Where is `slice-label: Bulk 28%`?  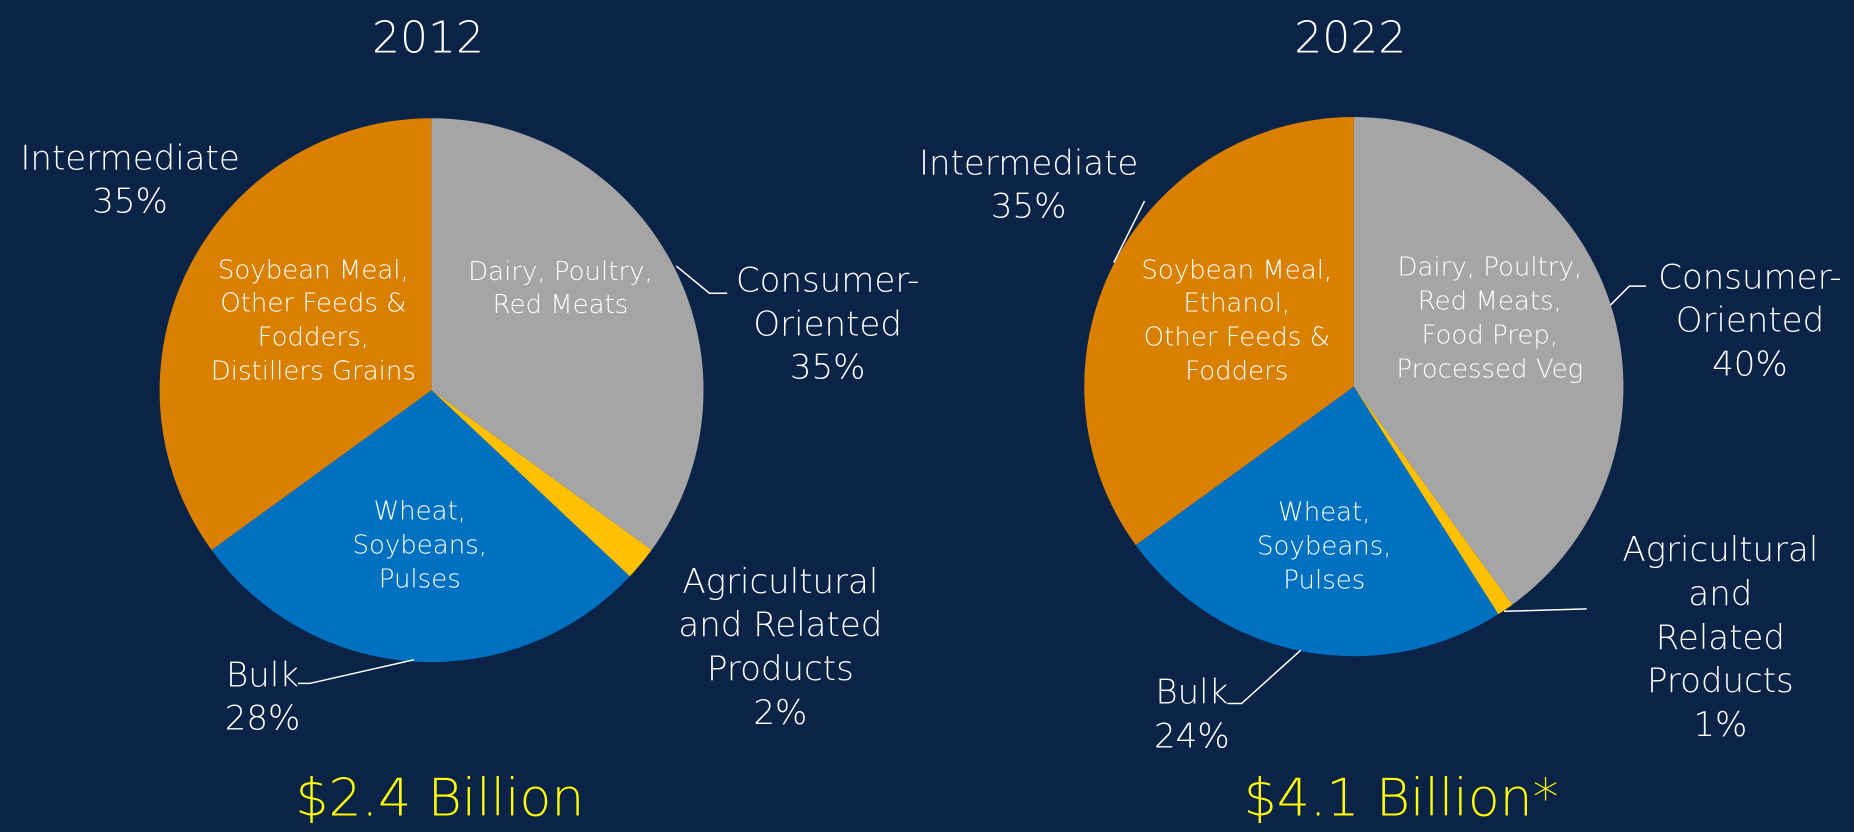
slice-label: Bulk 28% is located at coordinates (263, 697).